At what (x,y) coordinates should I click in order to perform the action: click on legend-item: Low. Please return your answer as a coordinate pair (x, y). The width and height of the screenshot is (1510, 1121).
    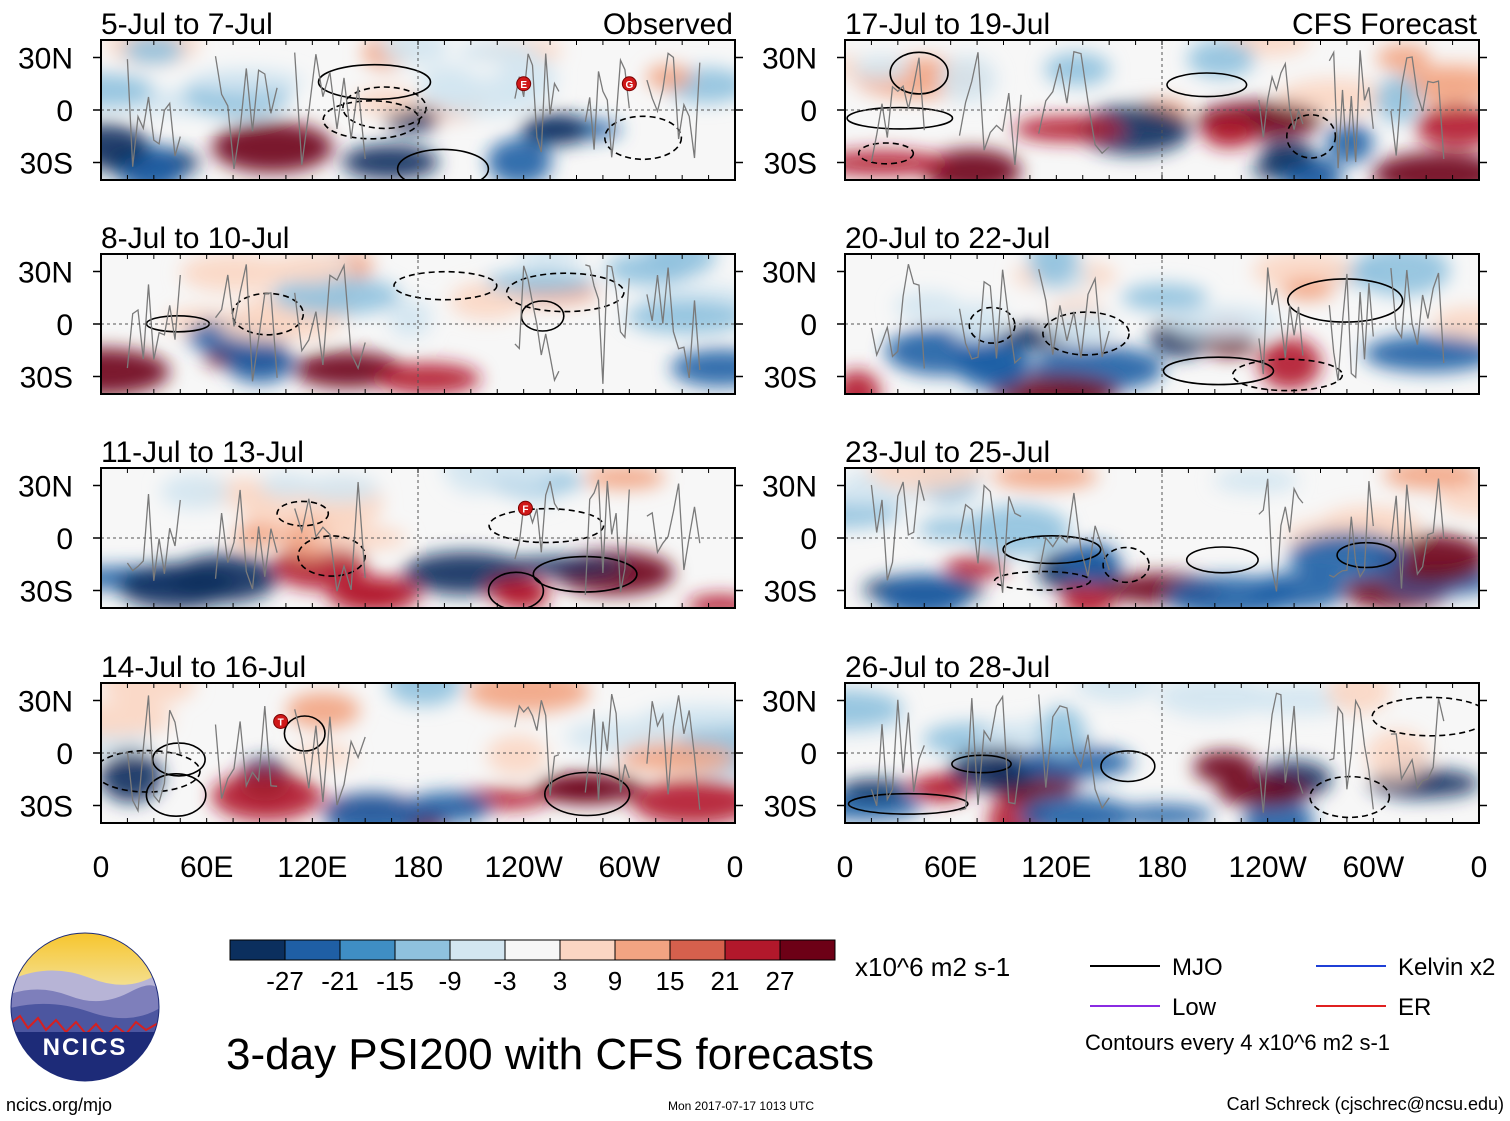
    Looking at the image, I should click on (1153, 1007).